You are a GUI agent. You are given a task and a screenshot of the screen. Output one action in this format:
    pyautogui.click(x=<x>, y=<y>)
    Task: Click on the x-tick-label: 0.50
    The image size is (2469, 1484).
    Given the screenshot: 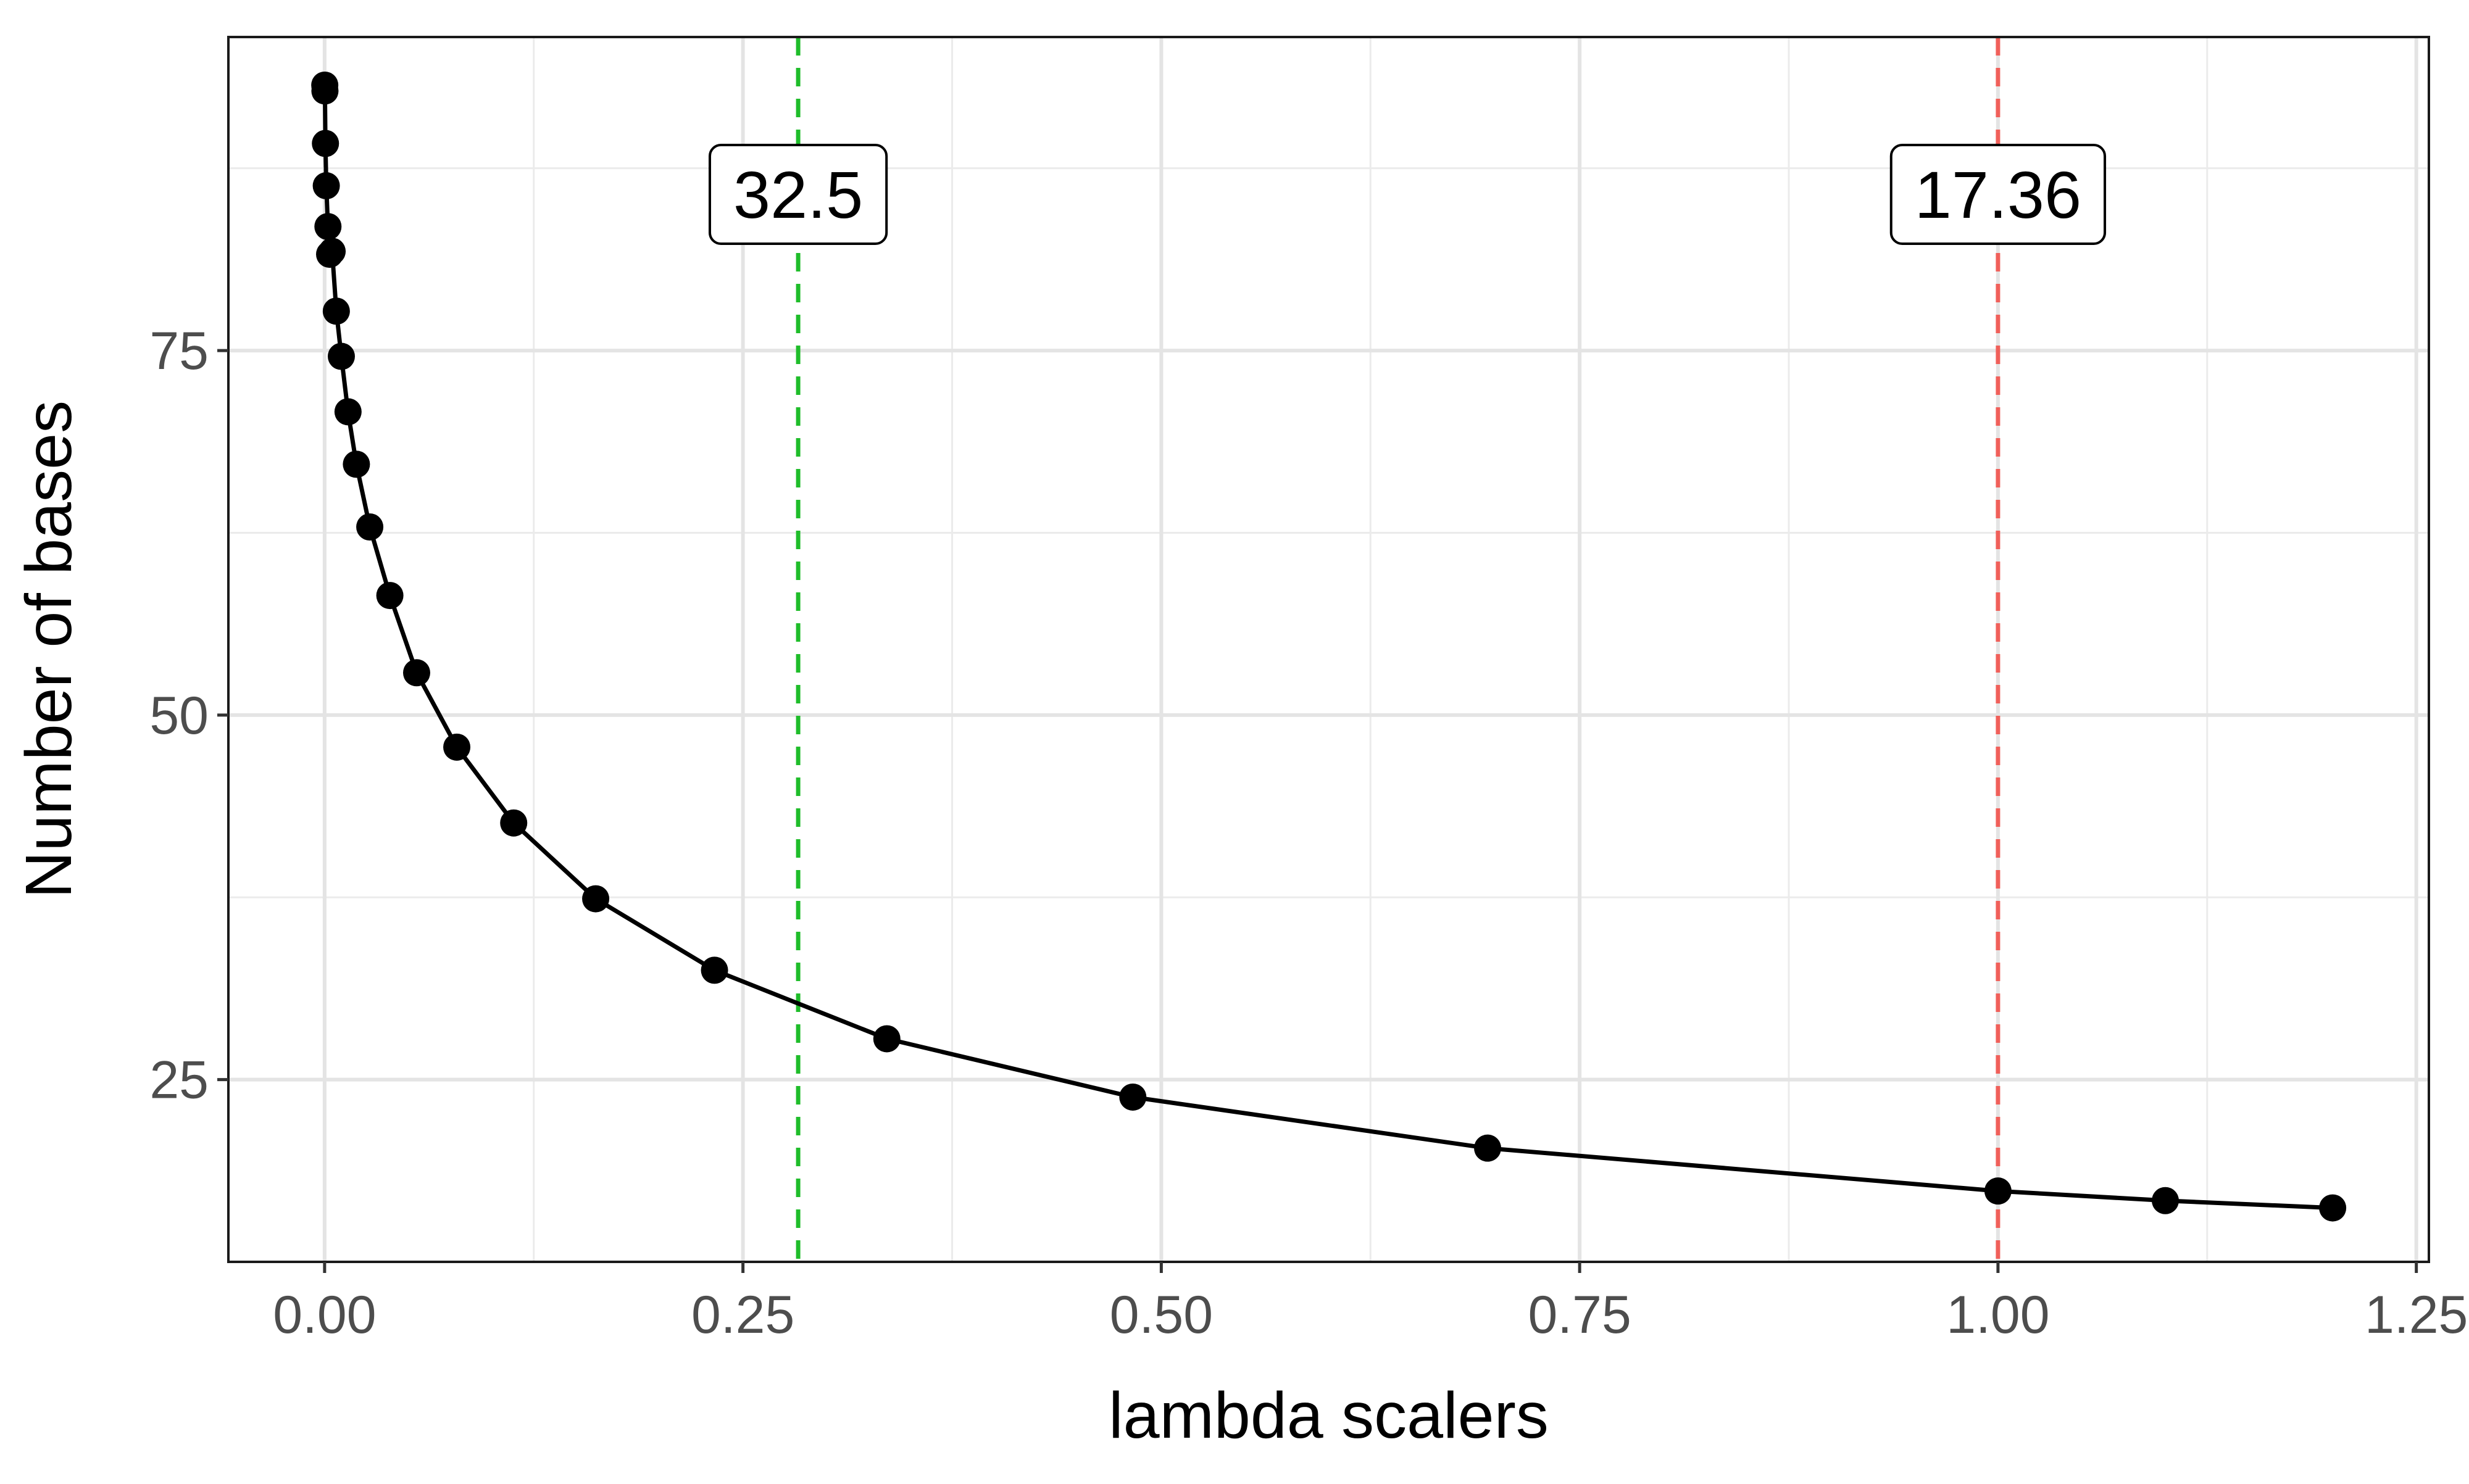 What is the action you would take?
    pyautogui.click(x=1161, y=1315)
    